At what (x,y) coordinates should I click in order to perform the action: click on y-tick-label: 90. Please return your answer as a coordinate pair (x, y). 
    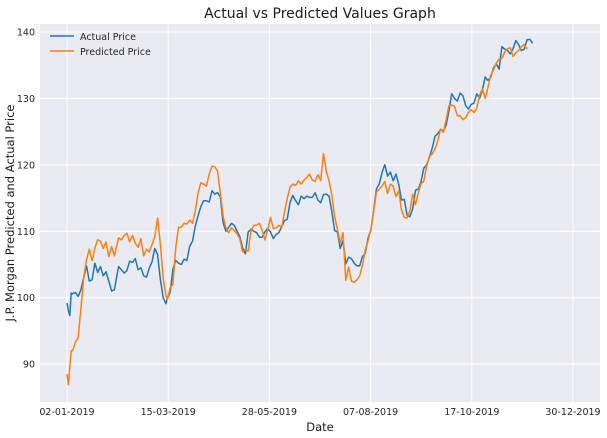
    Looking at the image, I should click on (29, 365).